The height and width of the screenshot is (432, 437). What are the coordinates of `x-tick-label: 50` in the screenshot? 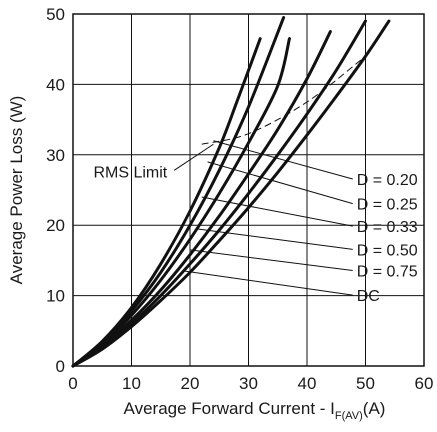 It's located at (365, 383).